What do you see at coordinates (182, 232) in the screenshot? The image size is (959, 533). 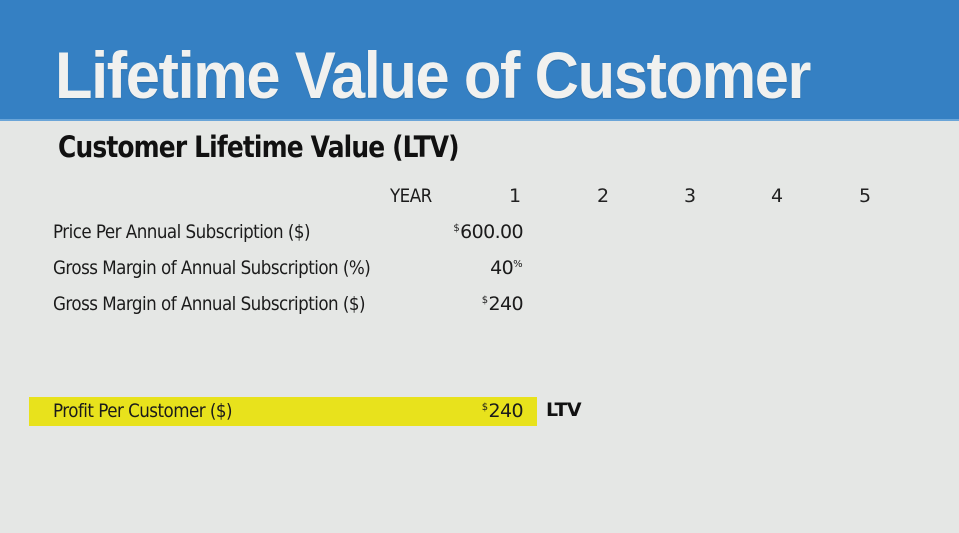 I see `row-label-price: Price Per Annual Subscription ($)` at bounding box center [182, 232].